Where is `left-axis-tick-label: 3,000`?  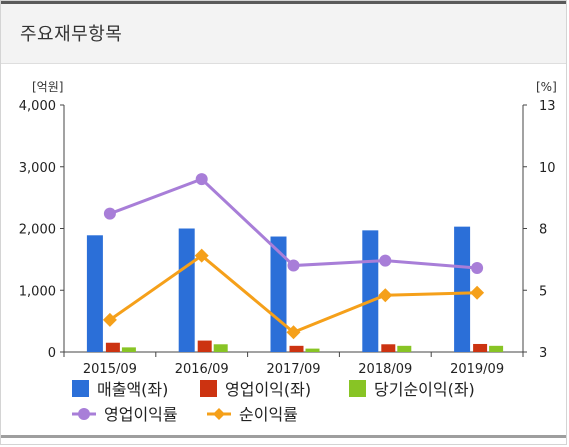 left-axis-tick-label: 3,000 is located at coordinates (37, 168).